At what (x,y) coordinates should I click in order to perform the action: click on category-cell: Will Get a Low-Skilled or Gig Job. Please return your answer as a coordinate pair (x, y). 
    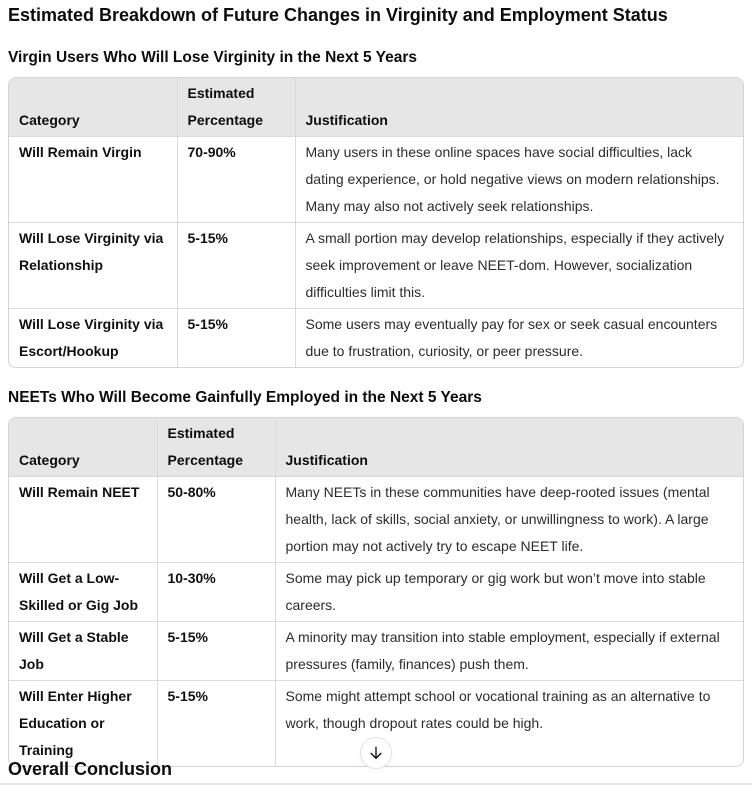
    Looking at the image, I should click on (83, 592).